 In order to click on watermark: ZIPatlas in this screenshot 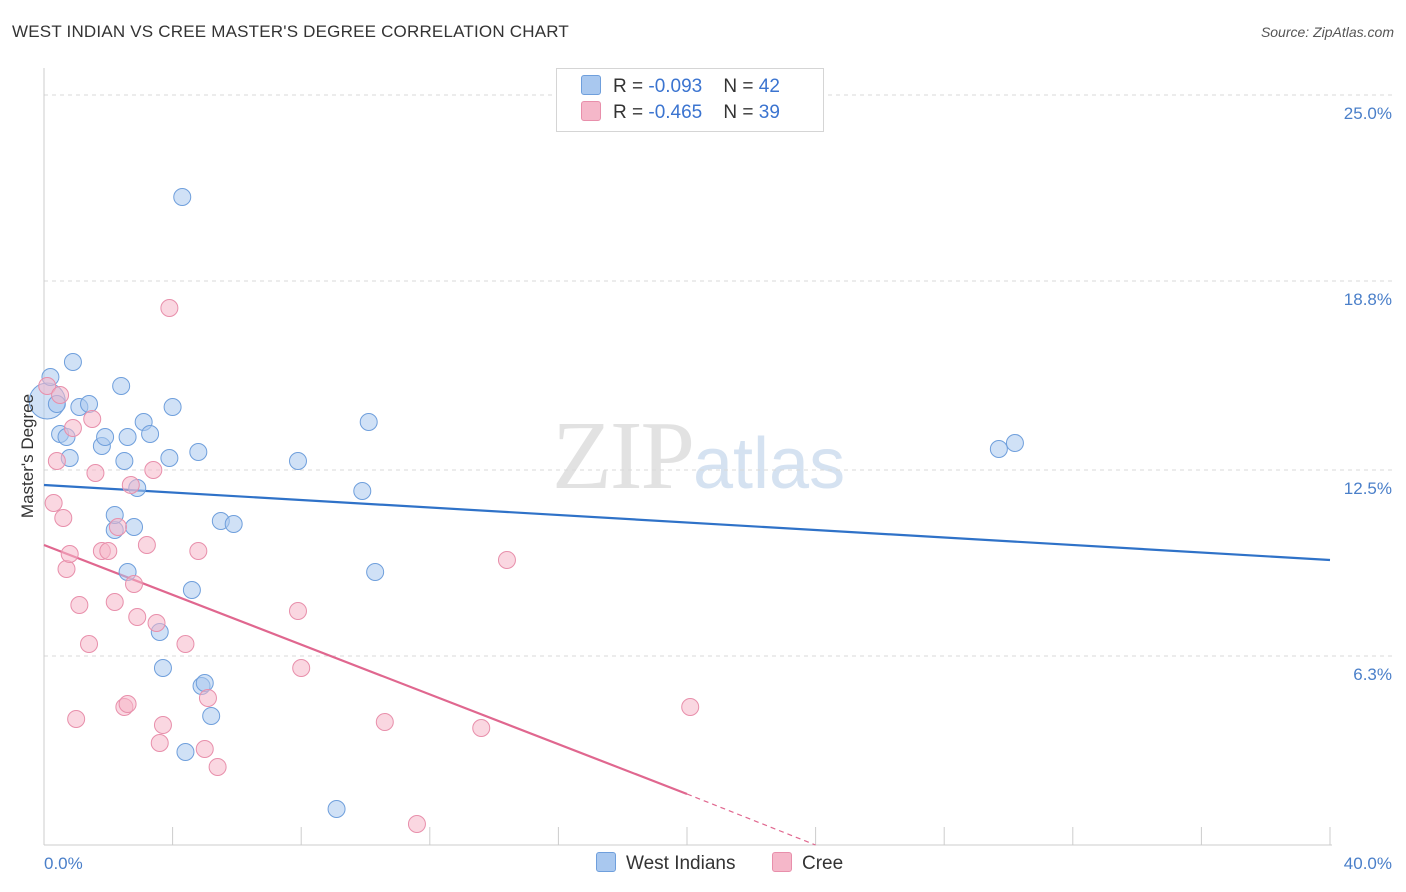, I will do `click(698, 456)`.